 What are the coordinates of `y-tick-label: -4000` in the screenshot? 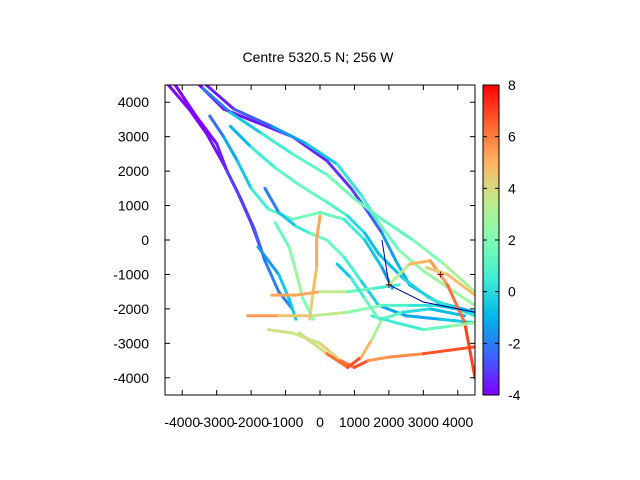 It's located at (131, 378).